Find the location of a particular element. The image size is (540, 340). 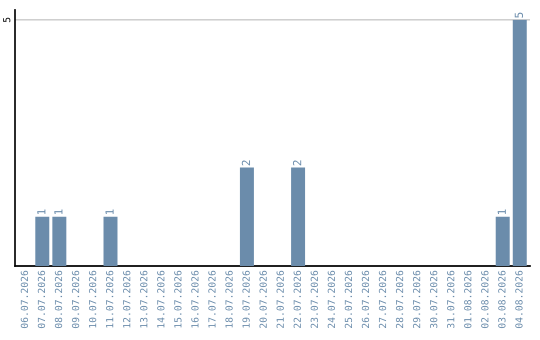

x-tick-label: 29.07.2026 is located at coordinates (416, 299).